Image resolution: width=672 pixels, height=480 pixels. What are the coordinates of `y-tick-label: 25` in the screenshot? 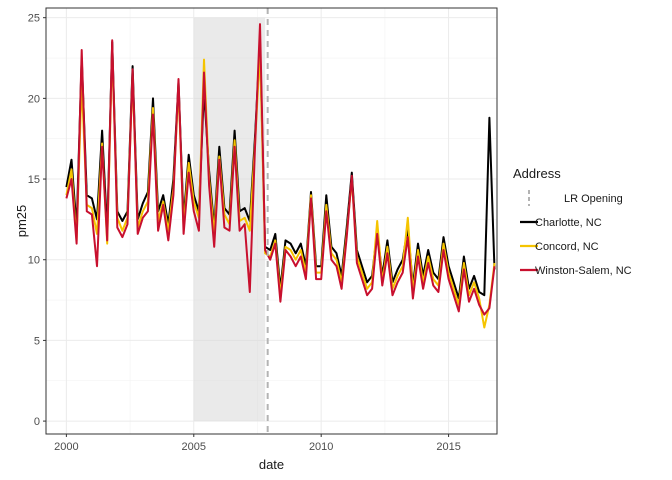 It's located at (34, 19).